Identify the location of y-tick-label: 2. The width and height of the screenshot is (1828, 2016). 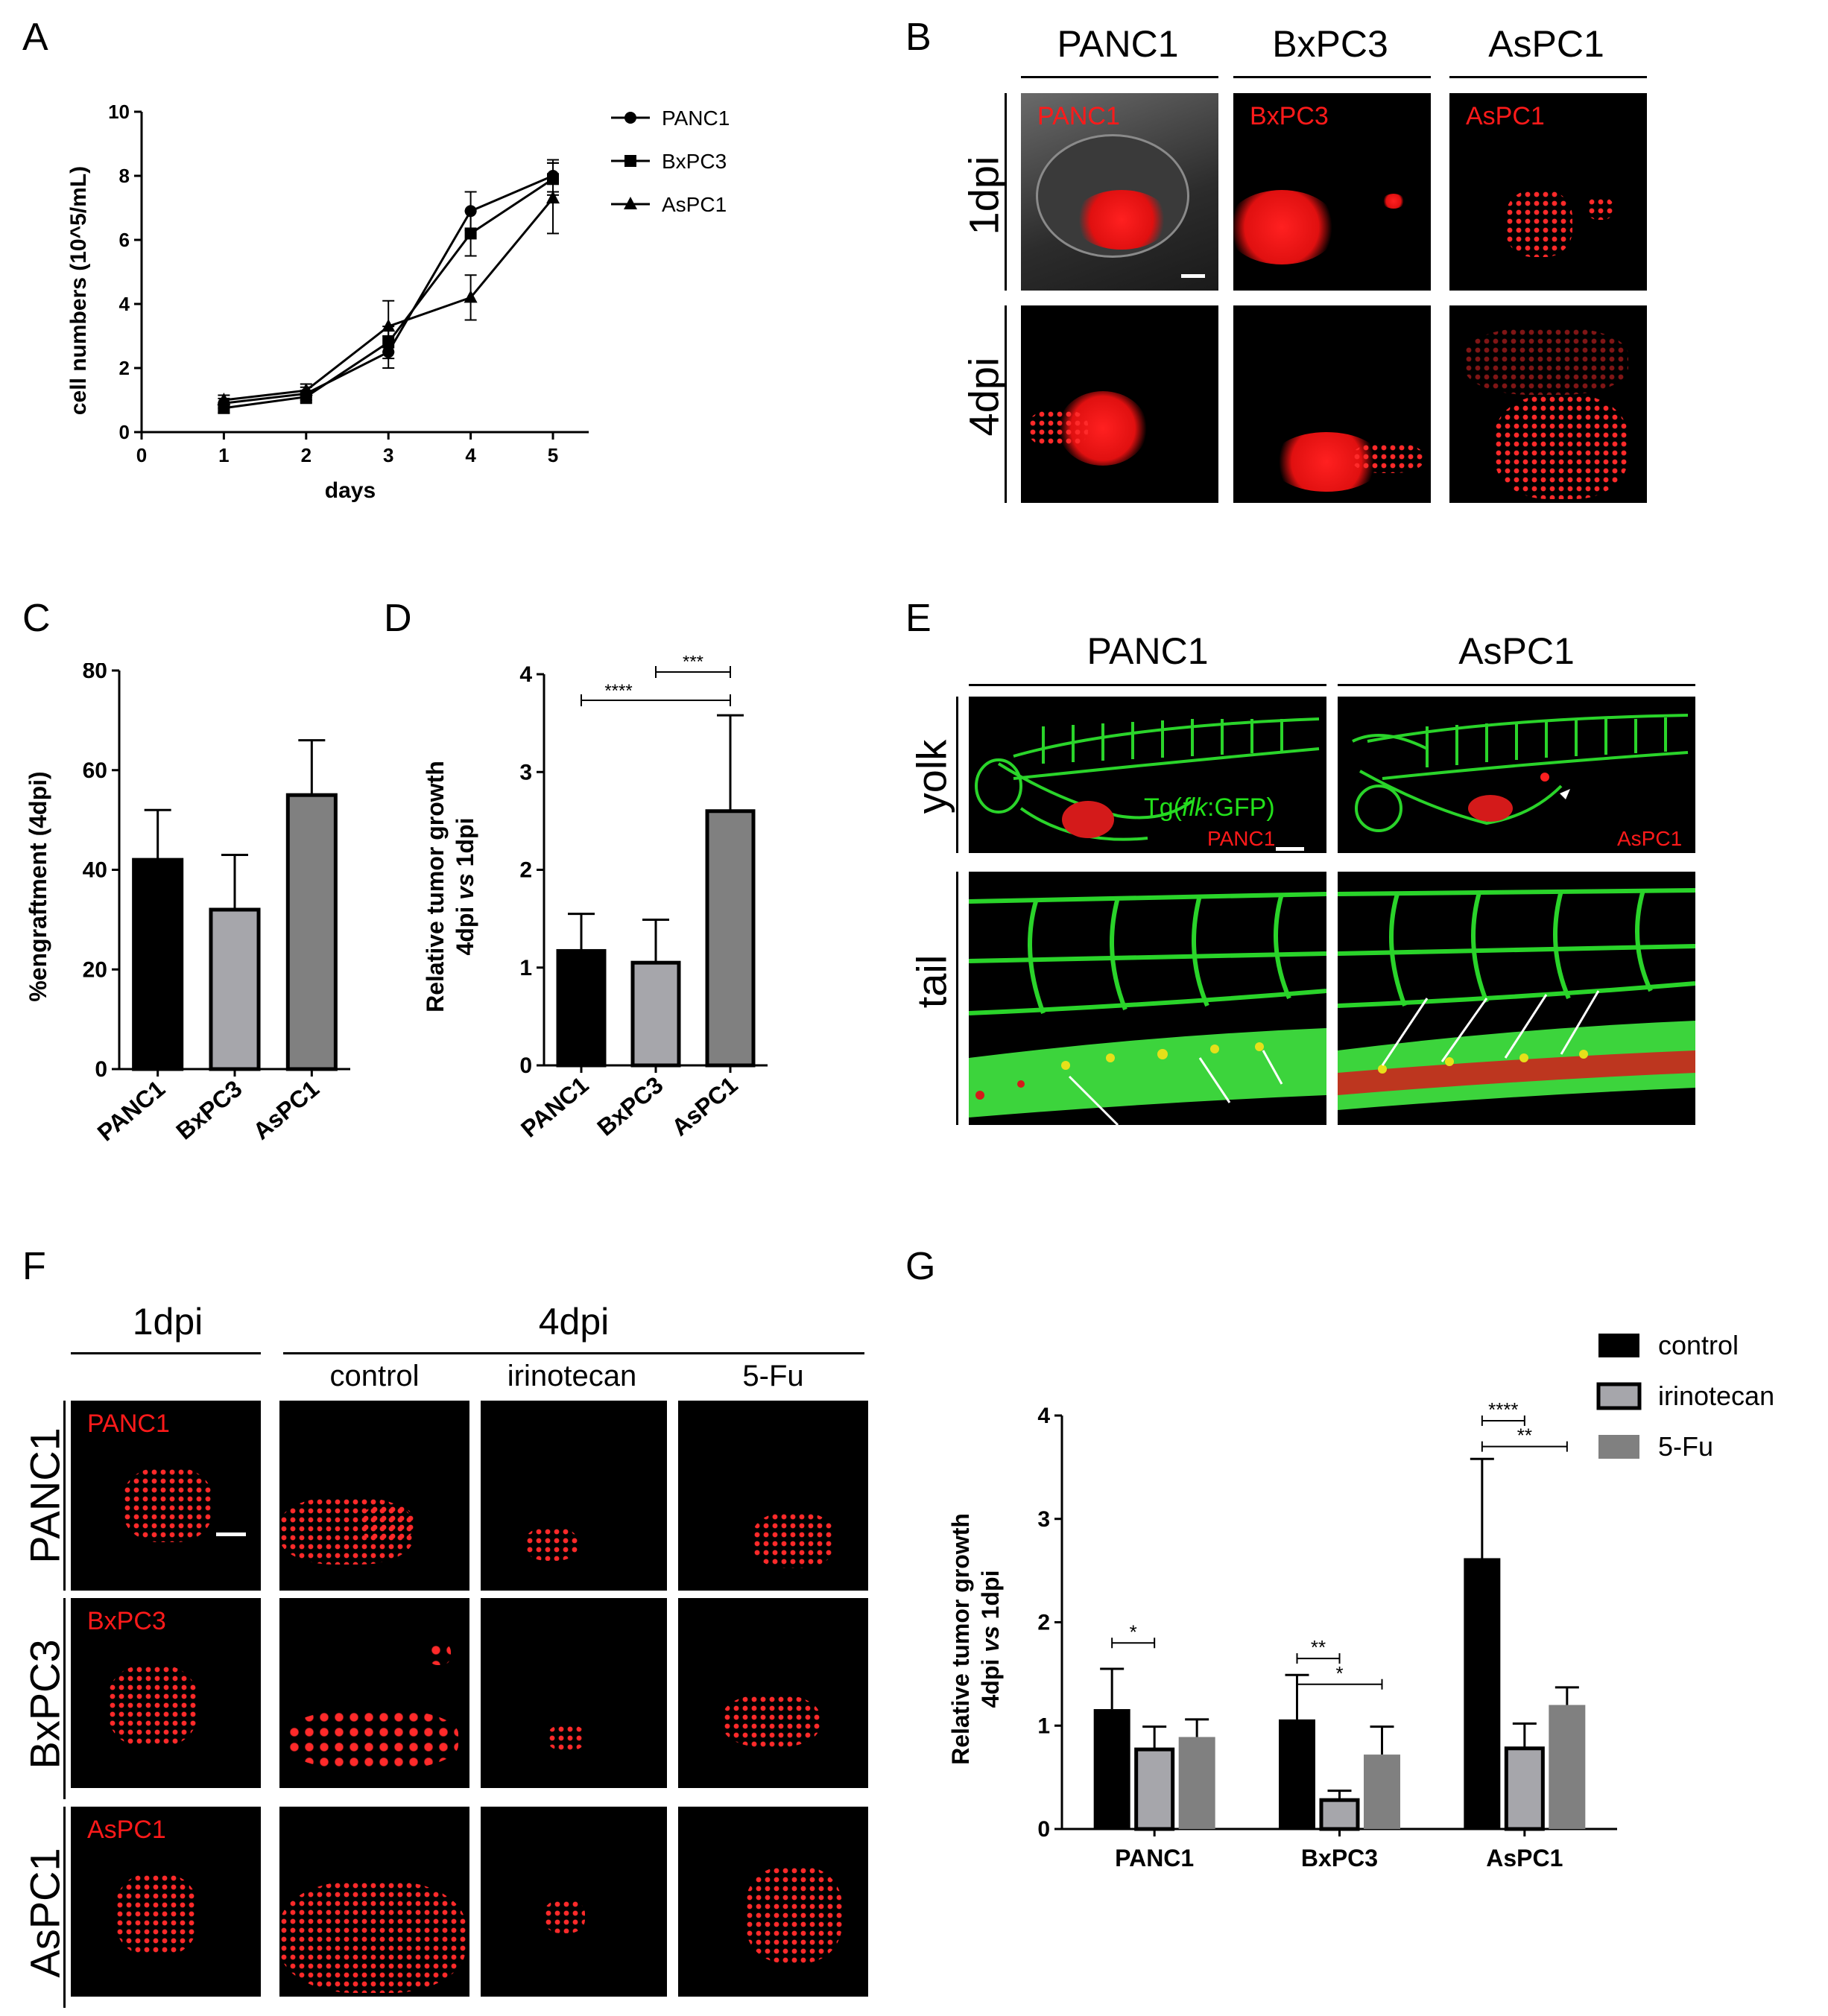
(525, 870).